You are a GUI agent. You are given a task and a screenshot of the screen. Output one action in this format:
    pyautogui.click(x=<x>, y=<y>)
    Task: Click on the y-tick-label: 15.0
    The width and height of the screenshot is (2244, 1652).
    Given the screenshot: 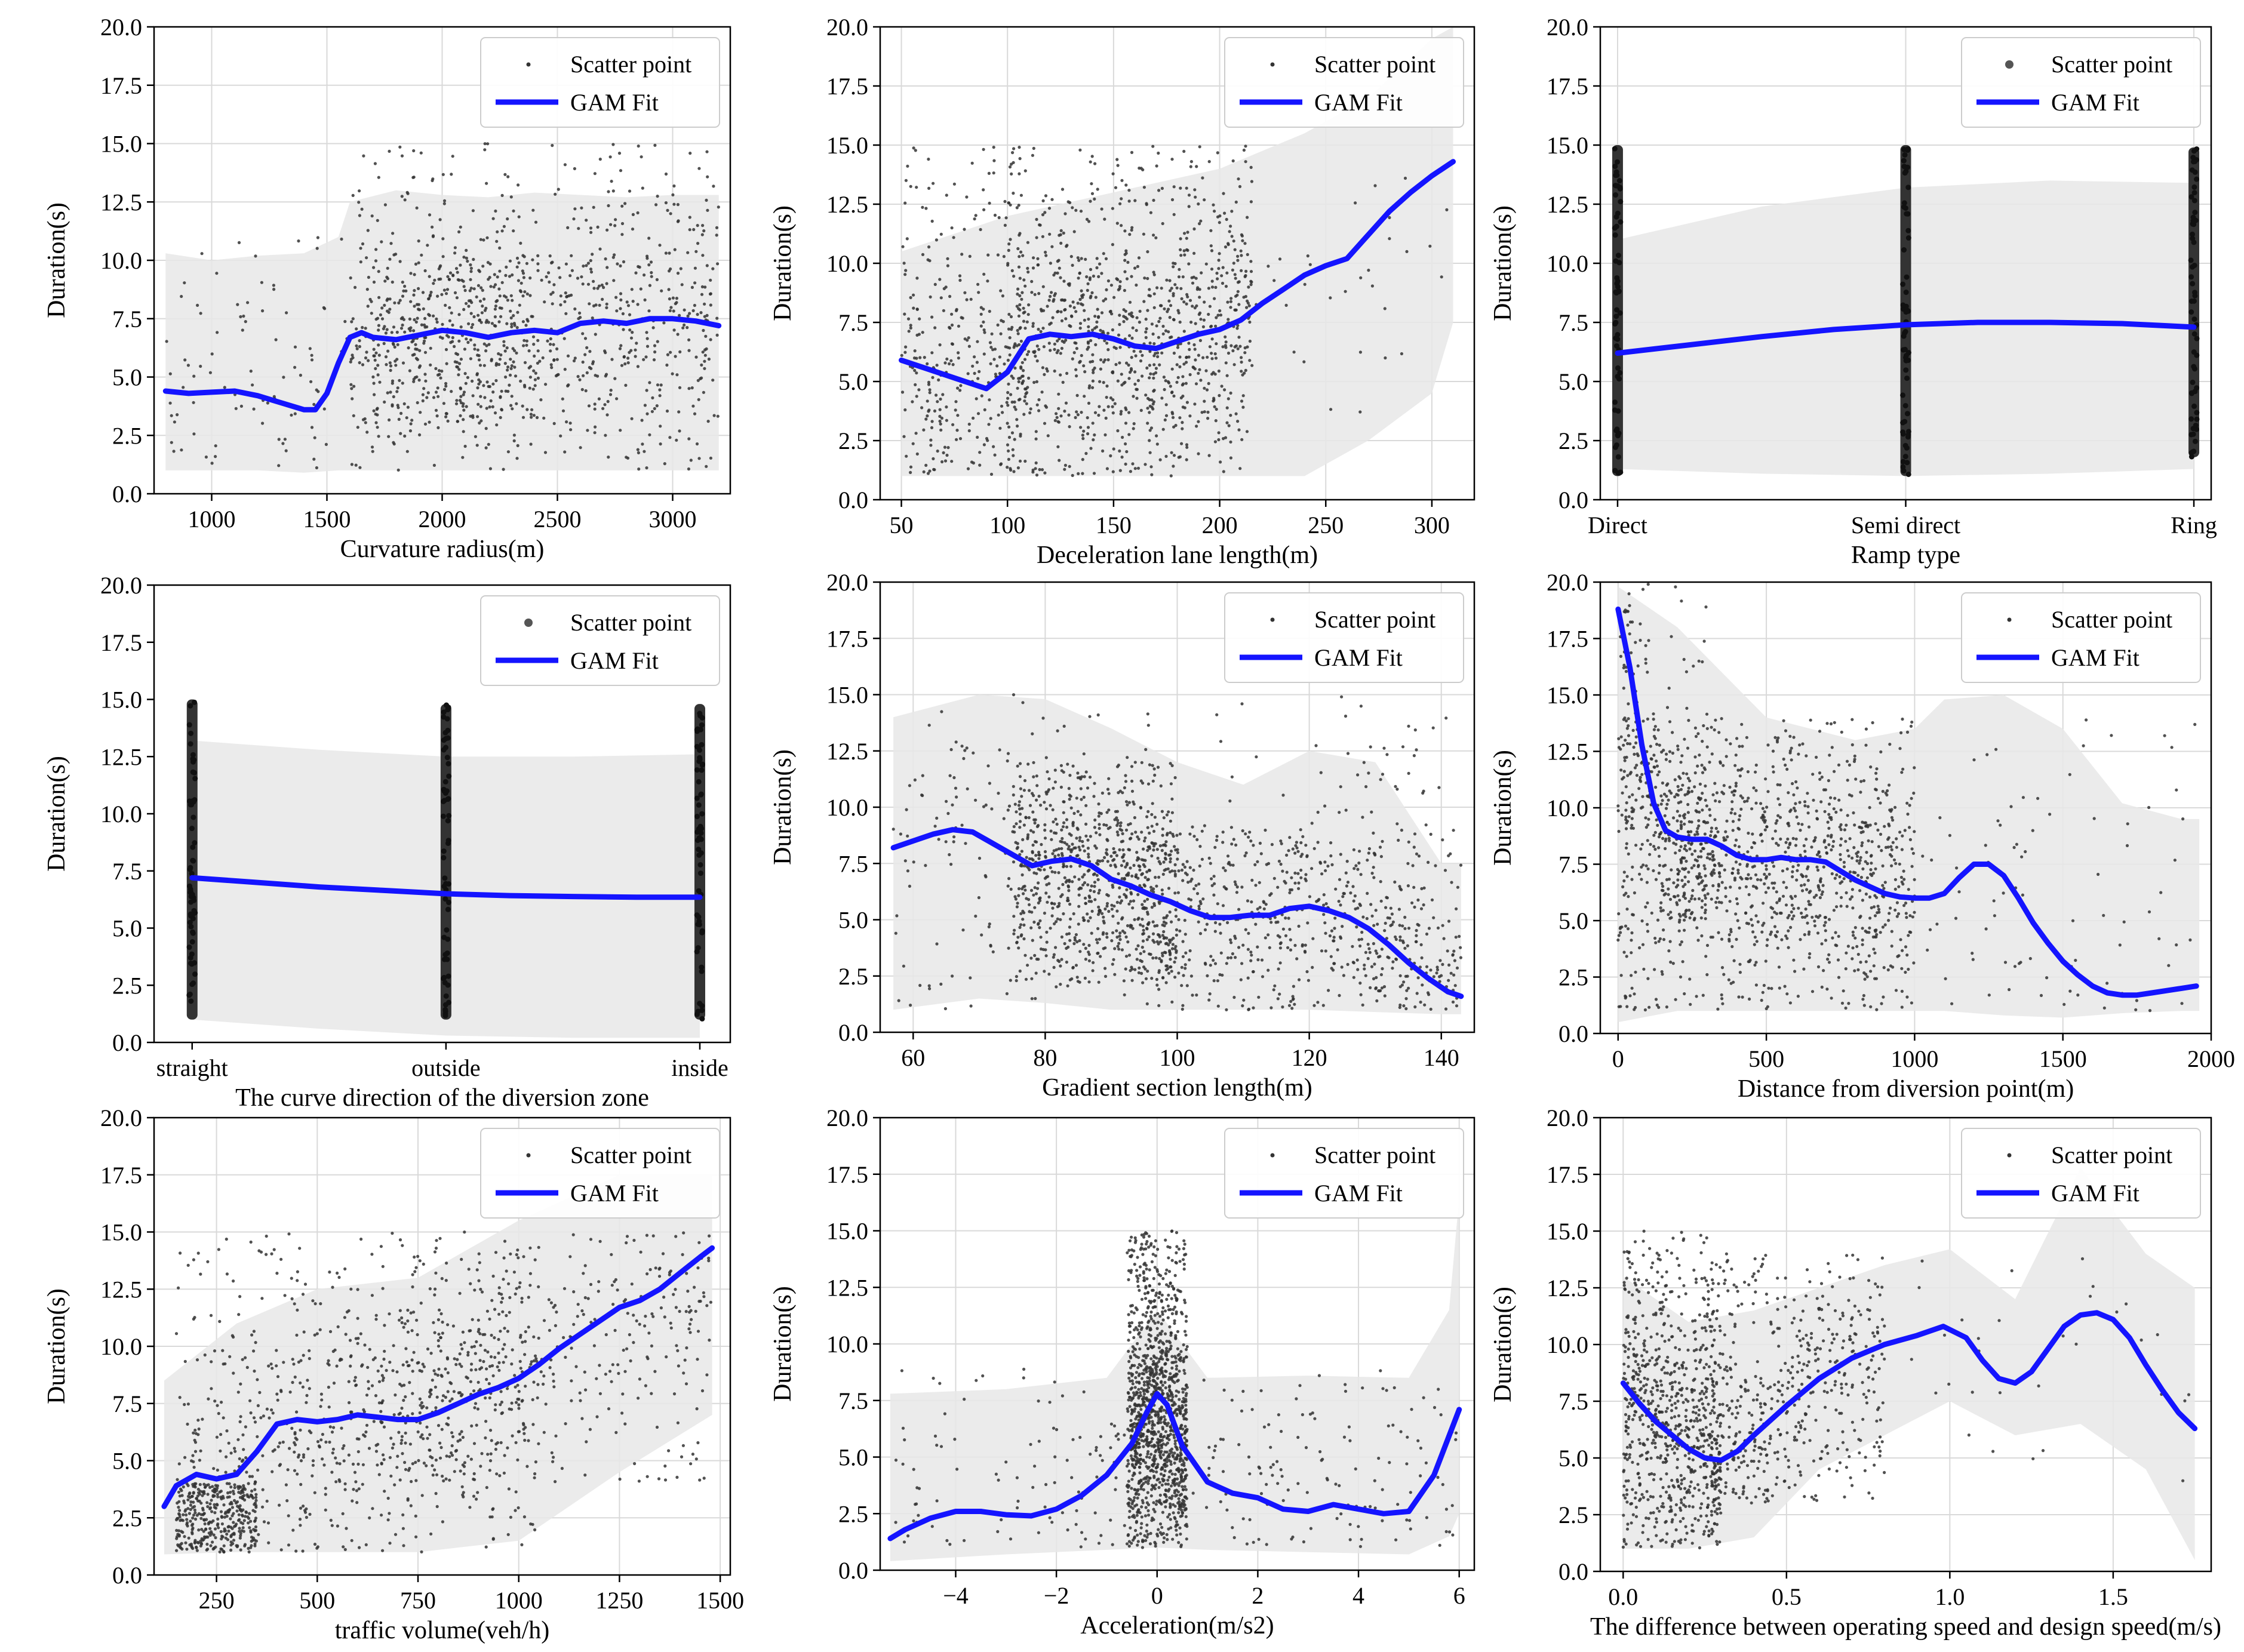 What is the action you would take?
    pyautogui.click(x=847, y=145)
    